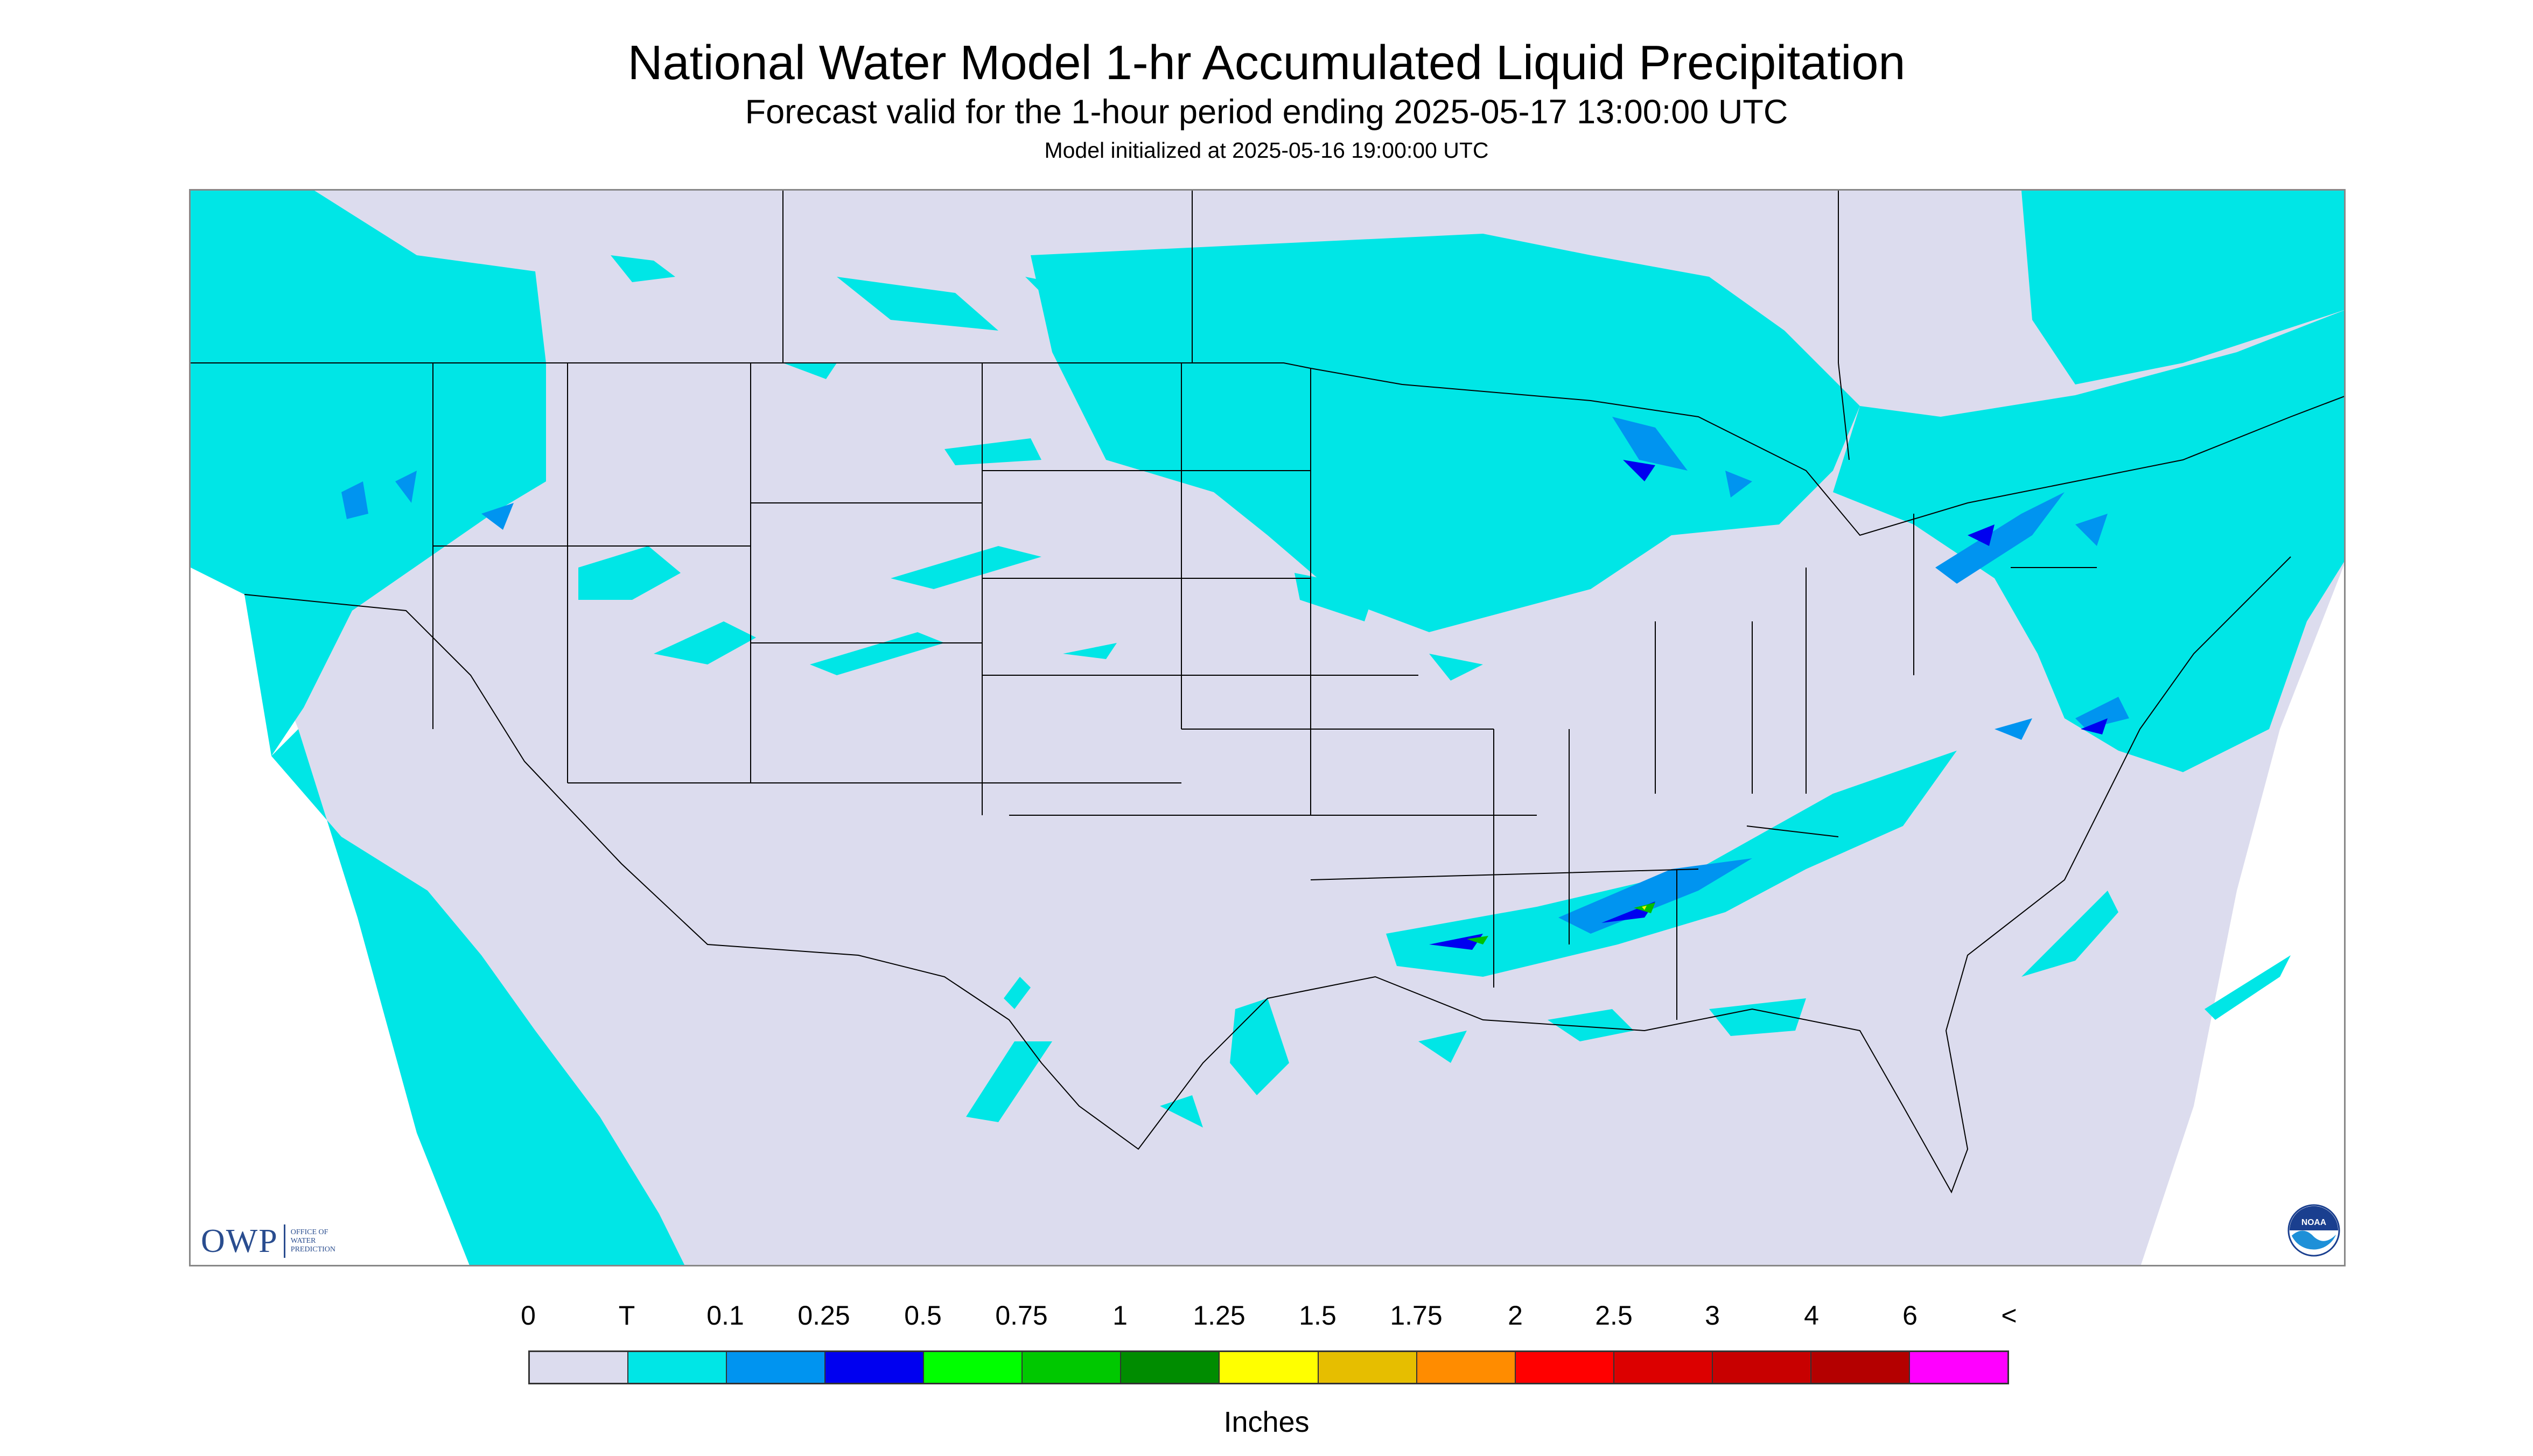 This screenshot has width=2533, height=1456. Describe the element at coordinates (1561, 923) in the screenshot. I see `heavy-precip-cores` at that location.